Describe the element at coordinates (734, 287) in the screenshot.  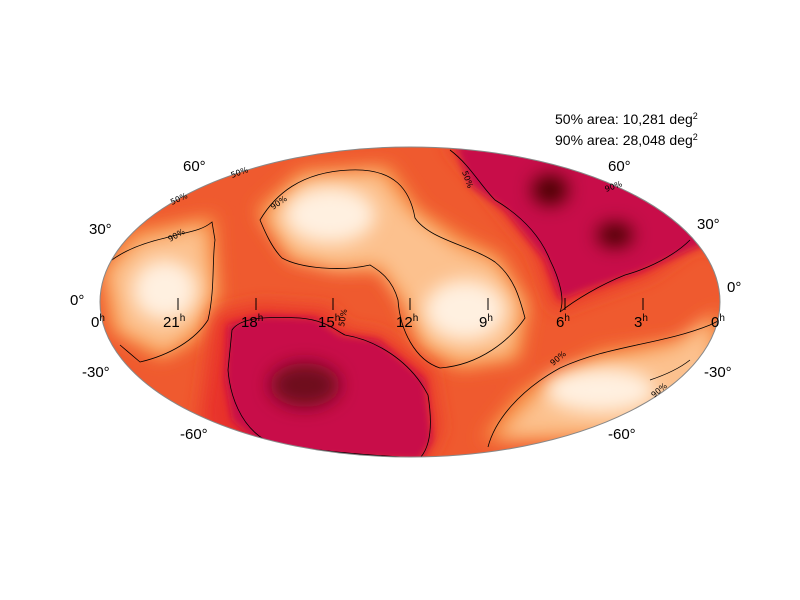
I see `lat-label-0-right: 0°` at that location.